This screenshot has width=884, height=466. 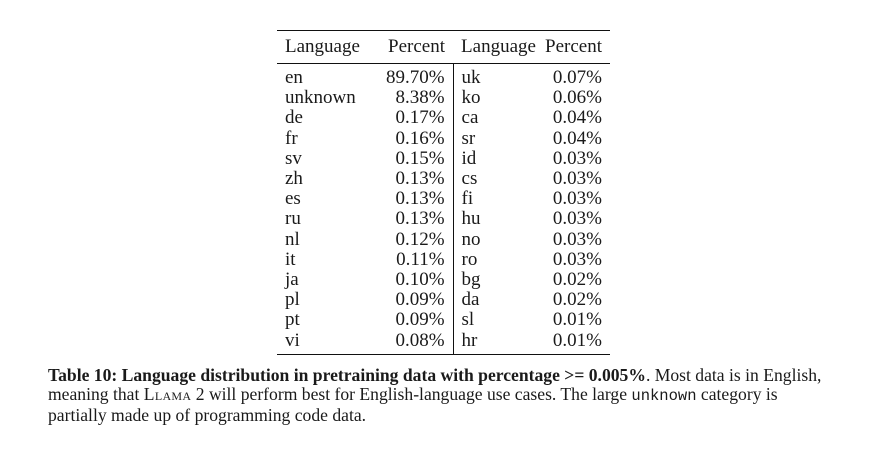 What do you see at coordinates (294, 179) in the screenshot?
I see `cell-language-1: zh` at bounding box center [294, 179].